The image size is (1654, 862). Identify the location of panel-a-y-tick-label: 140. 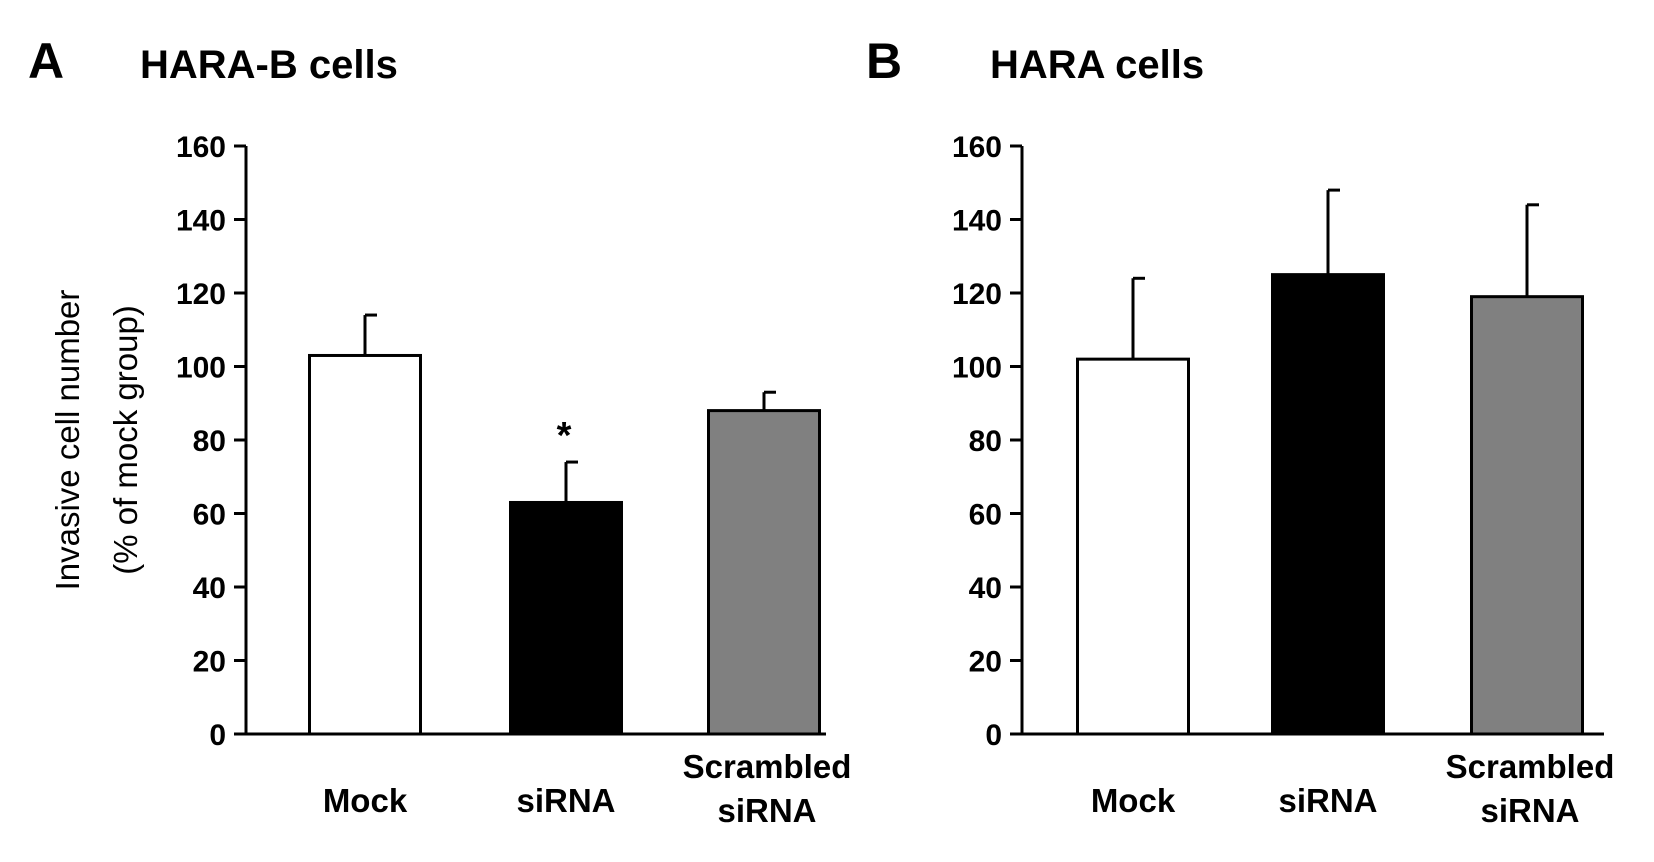
(201, 221).